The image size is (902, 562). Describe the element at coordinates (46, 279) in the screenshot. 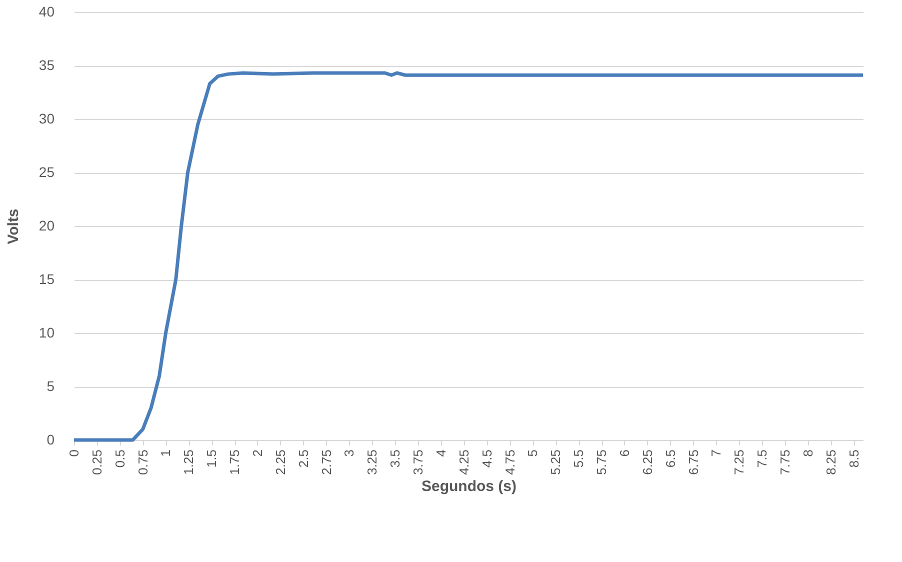

I see `y-tick-label: 15` at that location.